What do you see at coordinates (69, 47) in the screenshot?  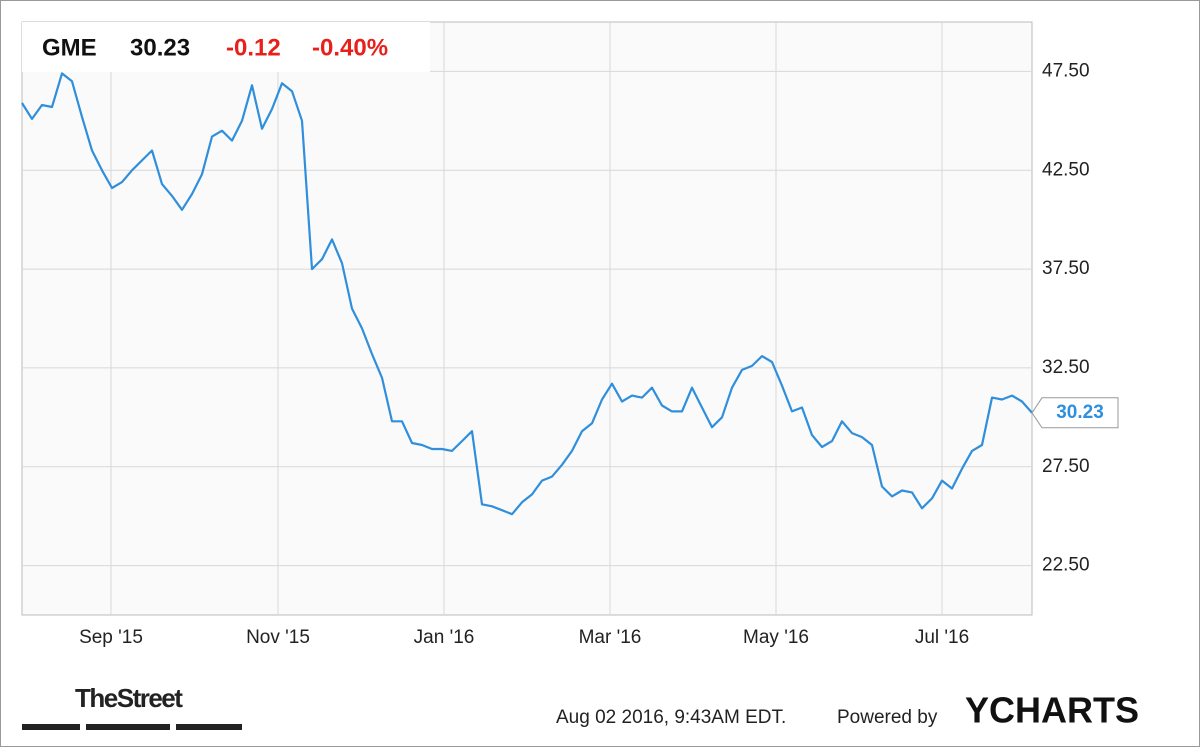 I see `ticker: GME` at bounding box center [69, 47].